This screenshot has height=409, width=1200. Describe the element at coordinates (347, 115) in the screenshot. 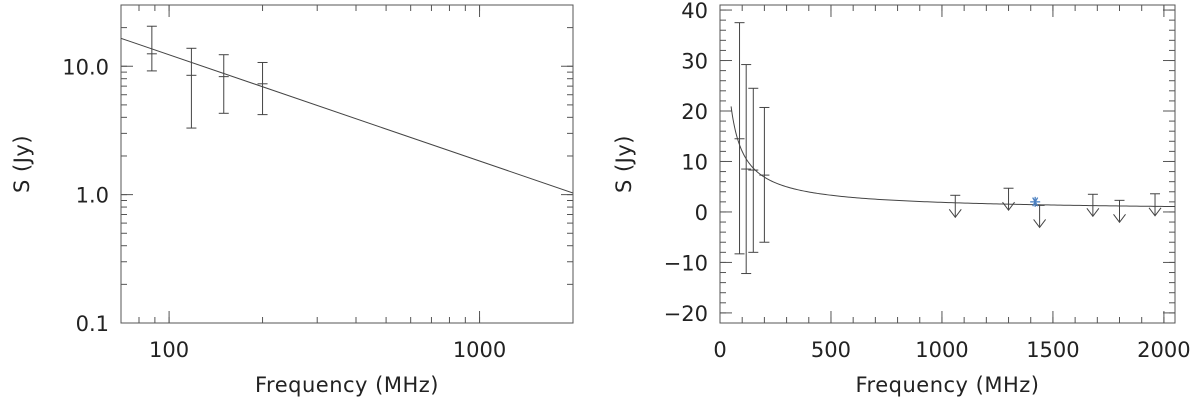

I see `fit-line` at that location.